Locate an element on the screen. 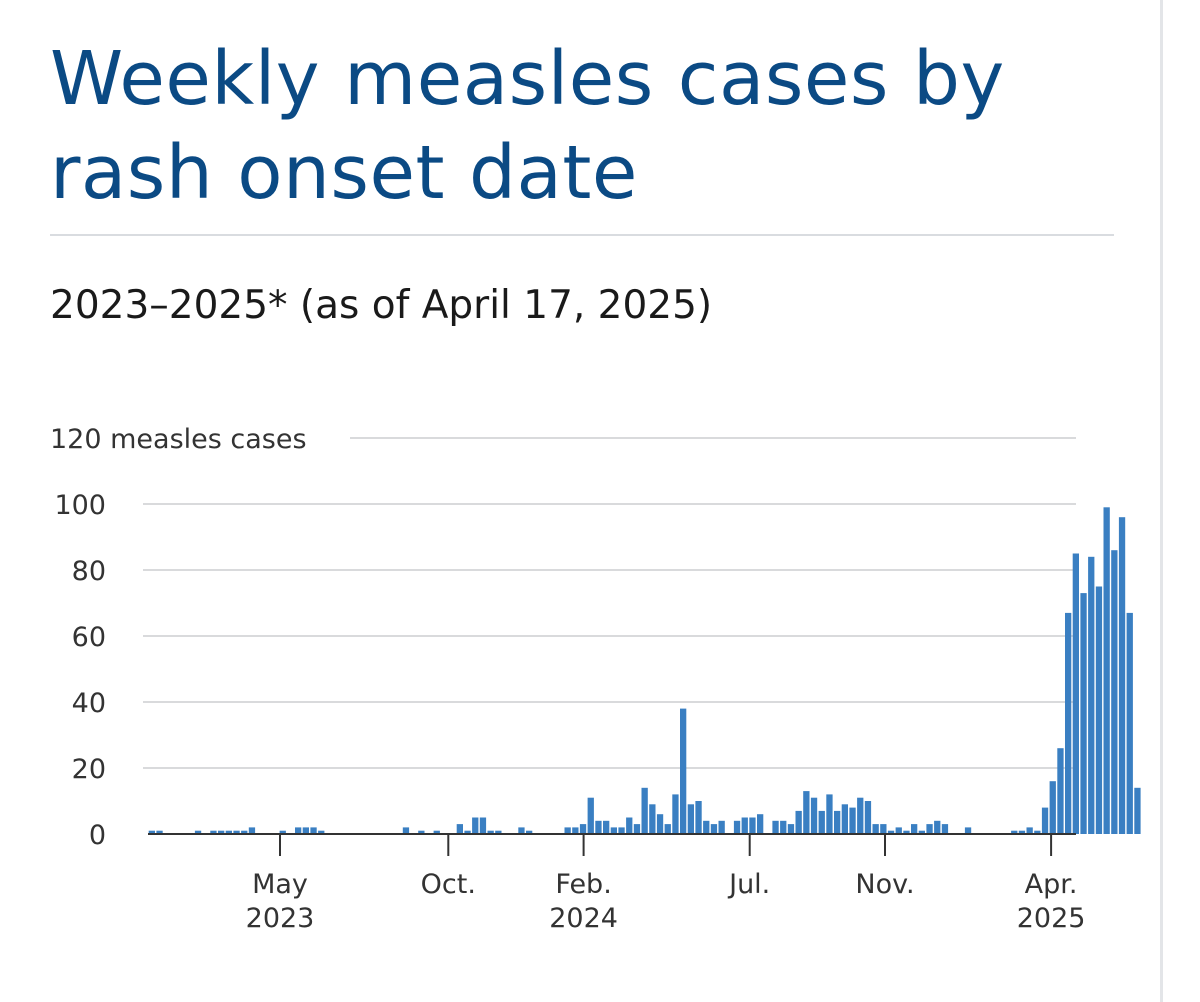  right-border is located at coordinates (1161, 501).